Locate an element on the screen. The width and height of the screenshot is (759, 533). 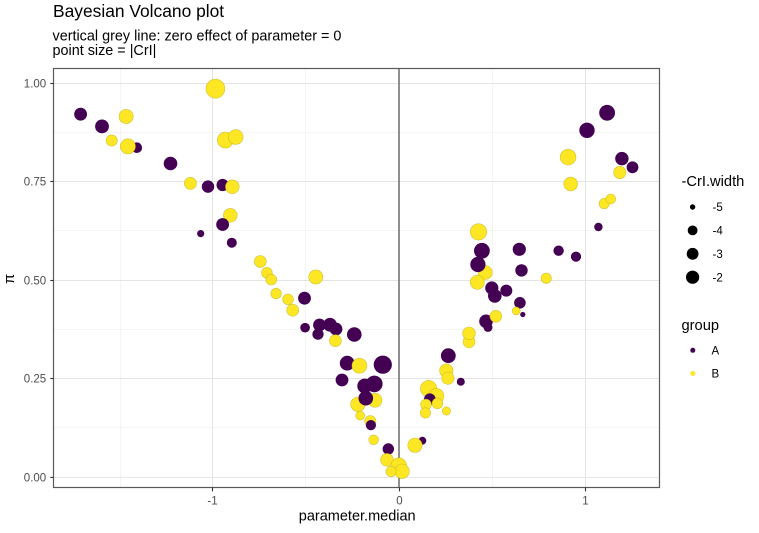
svg-text: -1 is located at coordinates (212, 501).